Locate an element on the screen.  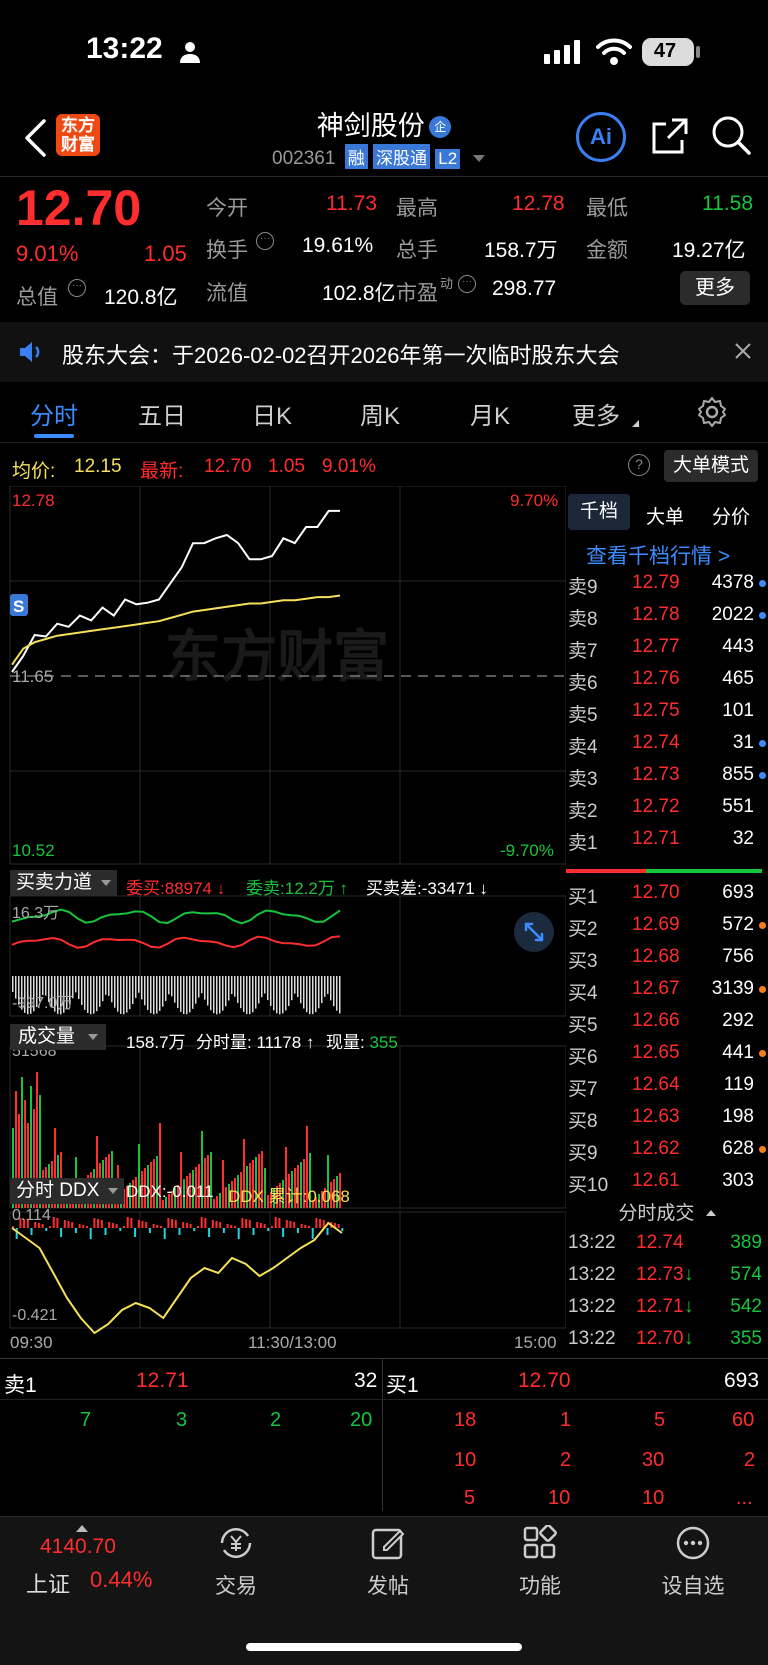
nav-functions: 功能 is located at coordinates (540, 1564).